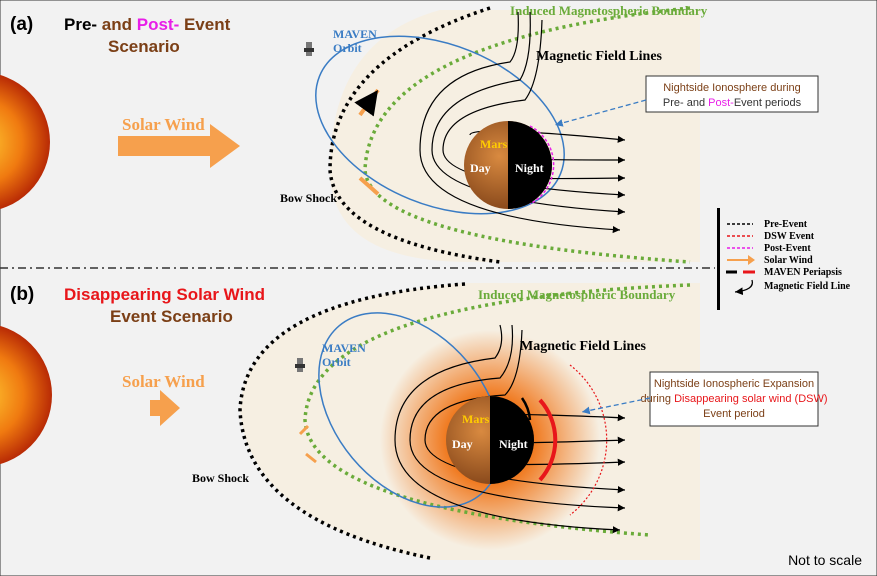 The image size is (877, 576). I want to click on callout-box-a, so click(732, 94).